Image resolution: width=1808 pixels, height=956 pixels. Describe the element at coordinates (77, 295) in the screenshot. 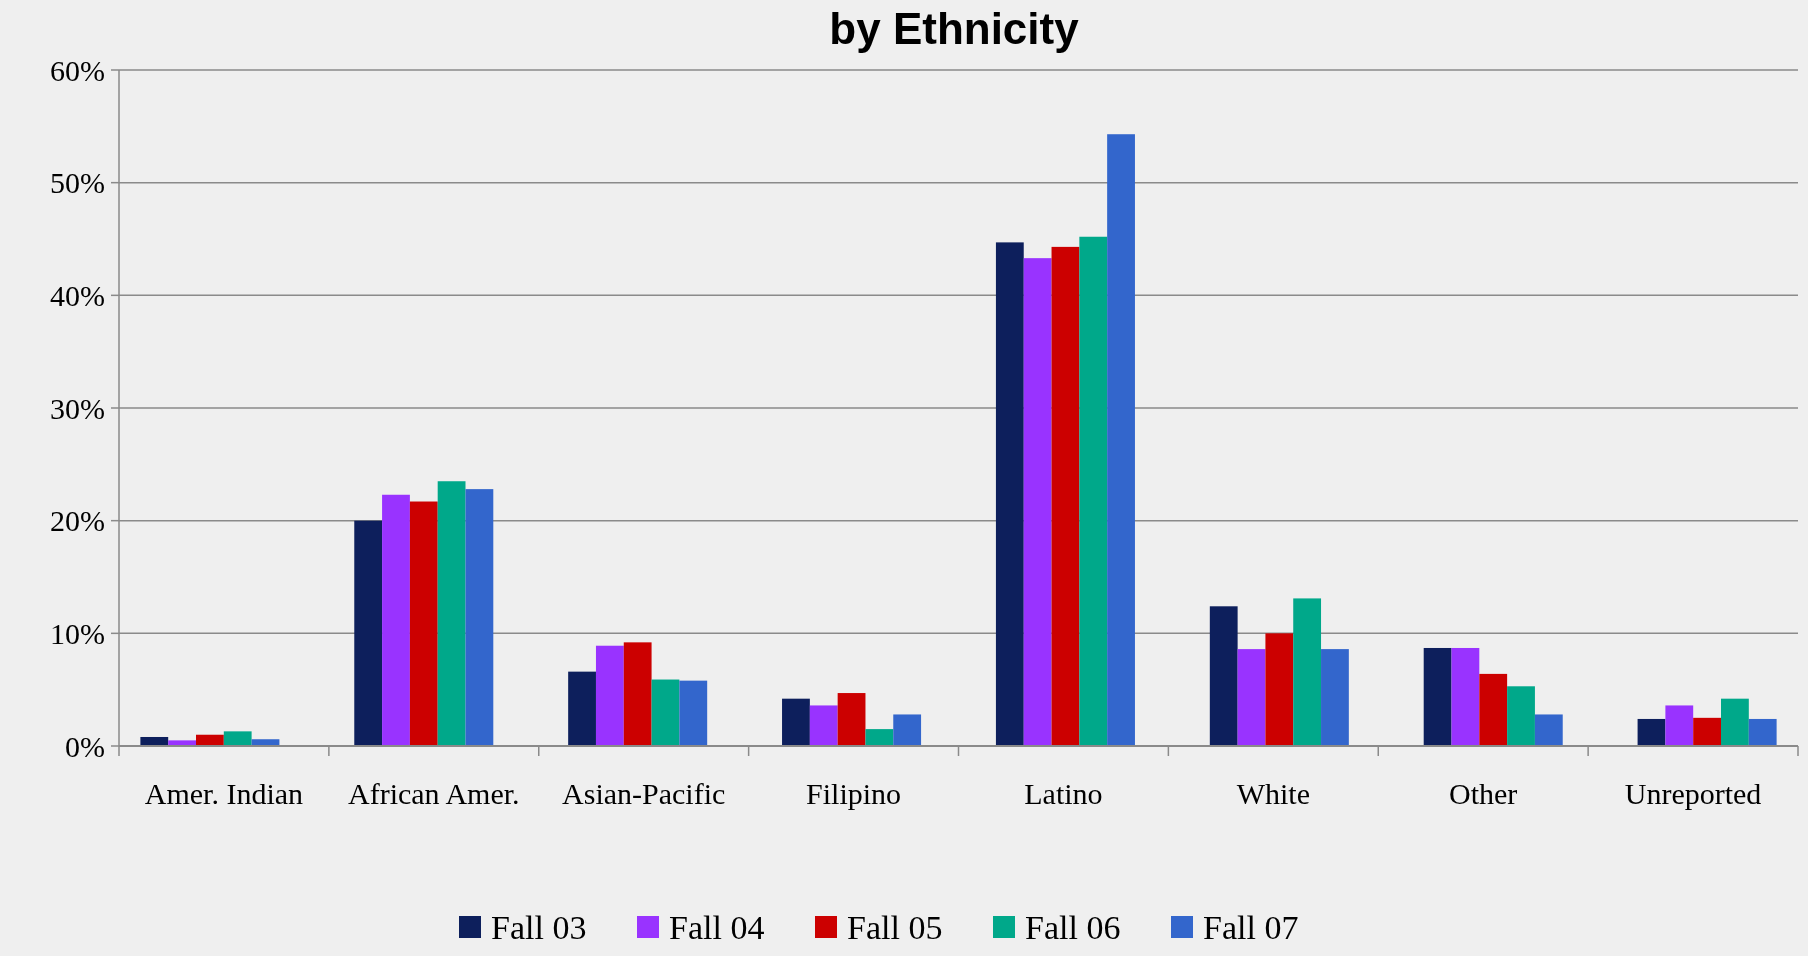

I see `y-tick-label: 40%` at that location.